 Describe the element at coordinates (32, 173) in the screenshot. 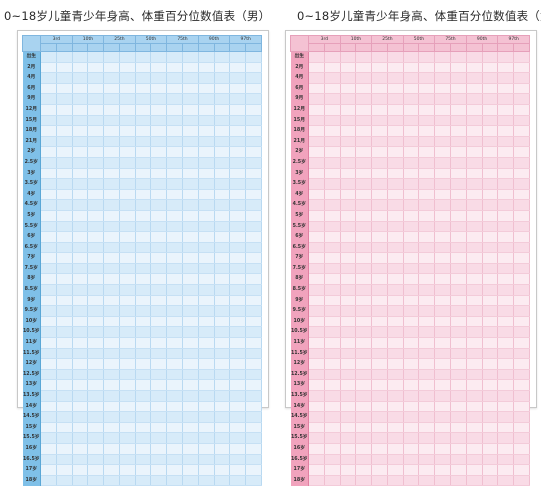

I see `age-label: 3岁` at that location.